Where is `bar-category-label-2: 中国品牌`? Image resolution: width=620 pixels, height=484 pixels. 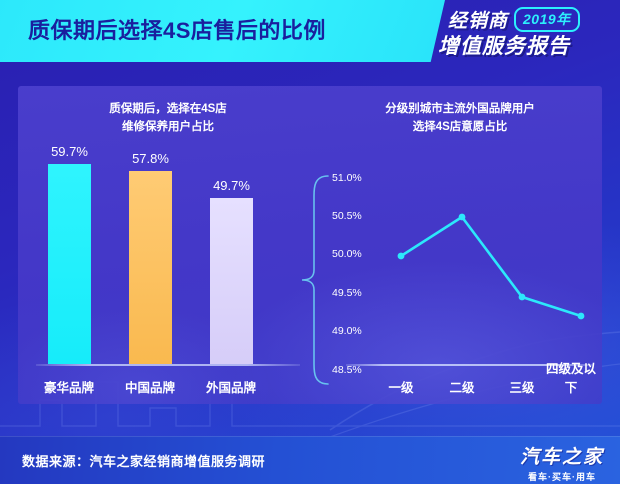 bar-category-label-2: 中国品牌 is located at coordinates (149, 388).